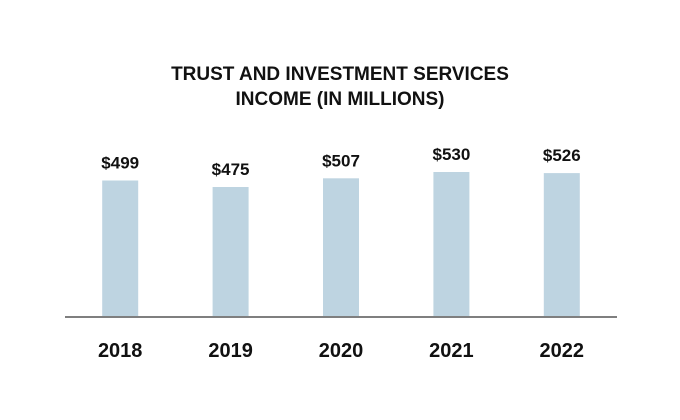 The image size is (680, 420). Describe the element at coordinates (230, 351) in the screenshot. I see `x-tick-label-2019: 2019` at that location.